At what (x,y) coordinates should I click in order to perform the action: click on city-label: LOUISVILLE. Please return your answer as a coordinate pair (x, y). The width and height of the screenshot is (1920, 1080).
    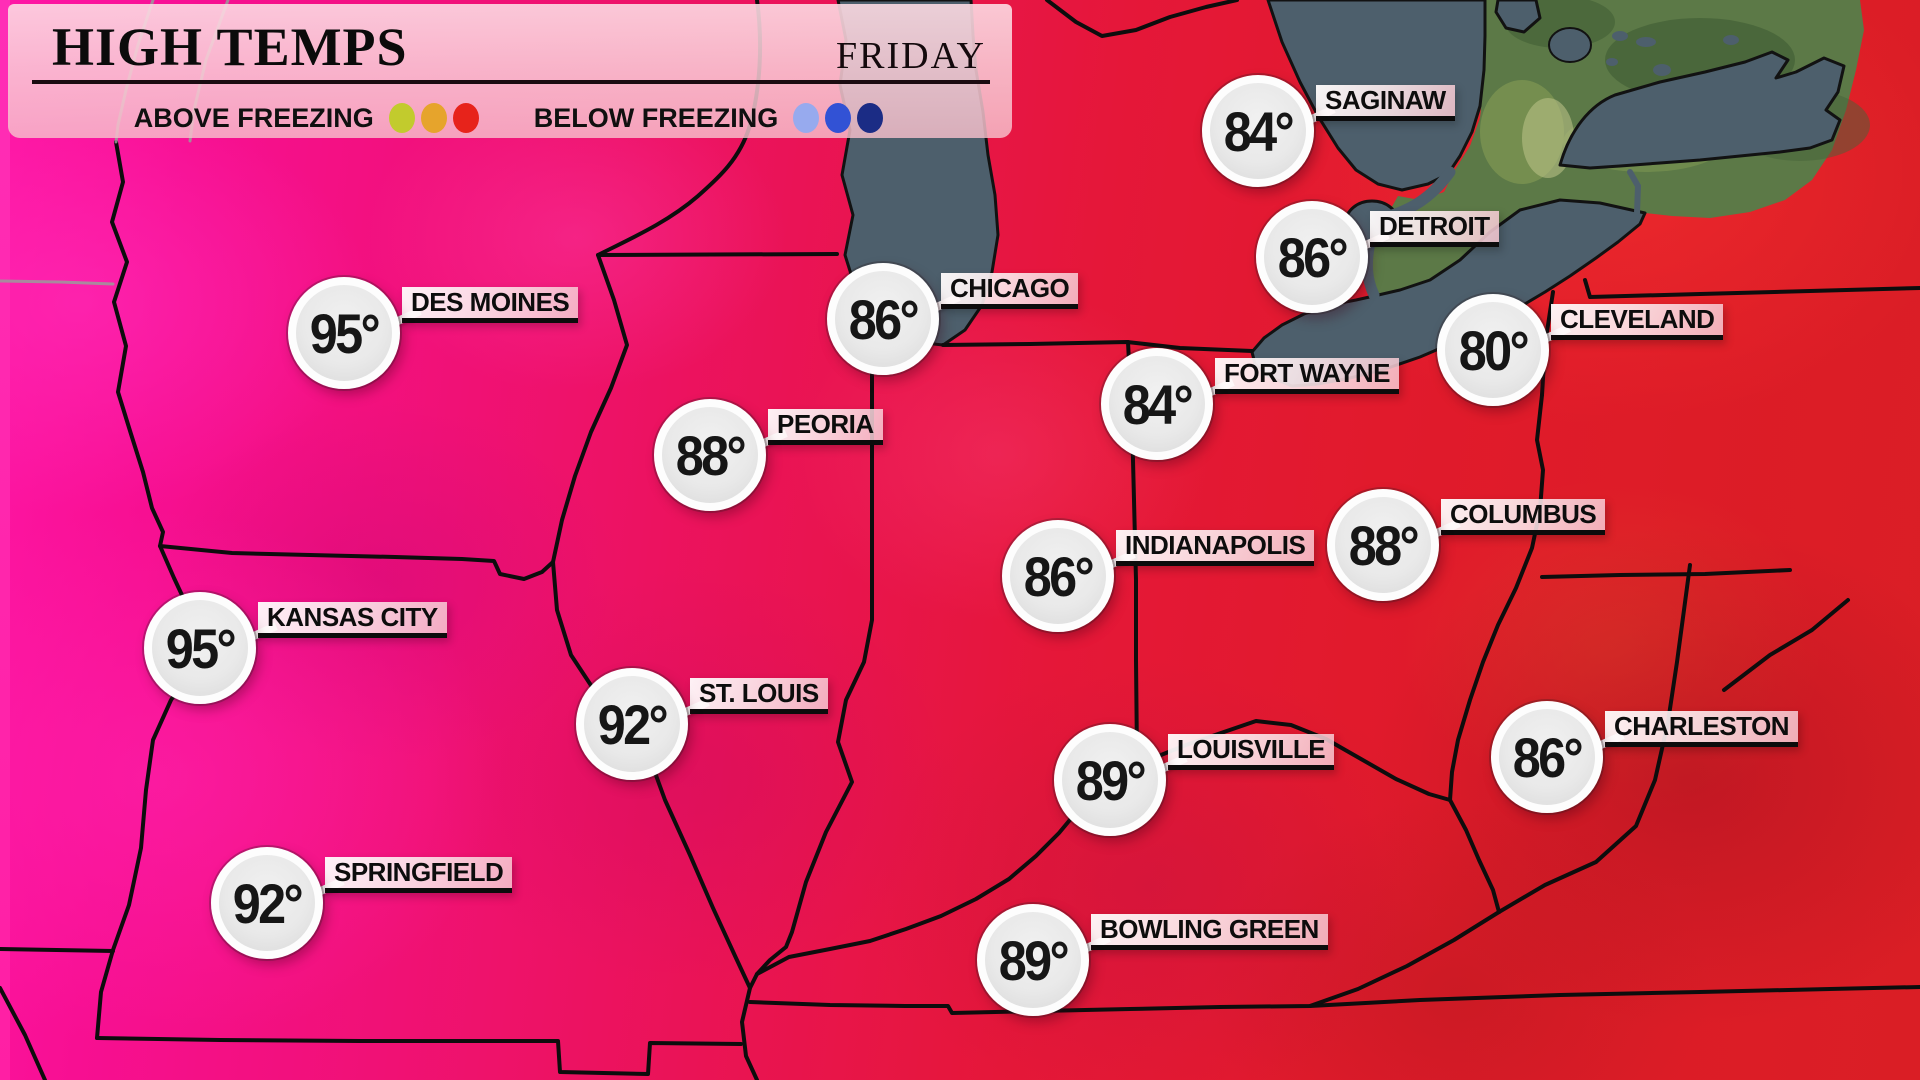
    Looking at the image, I should click on (1251, 752).